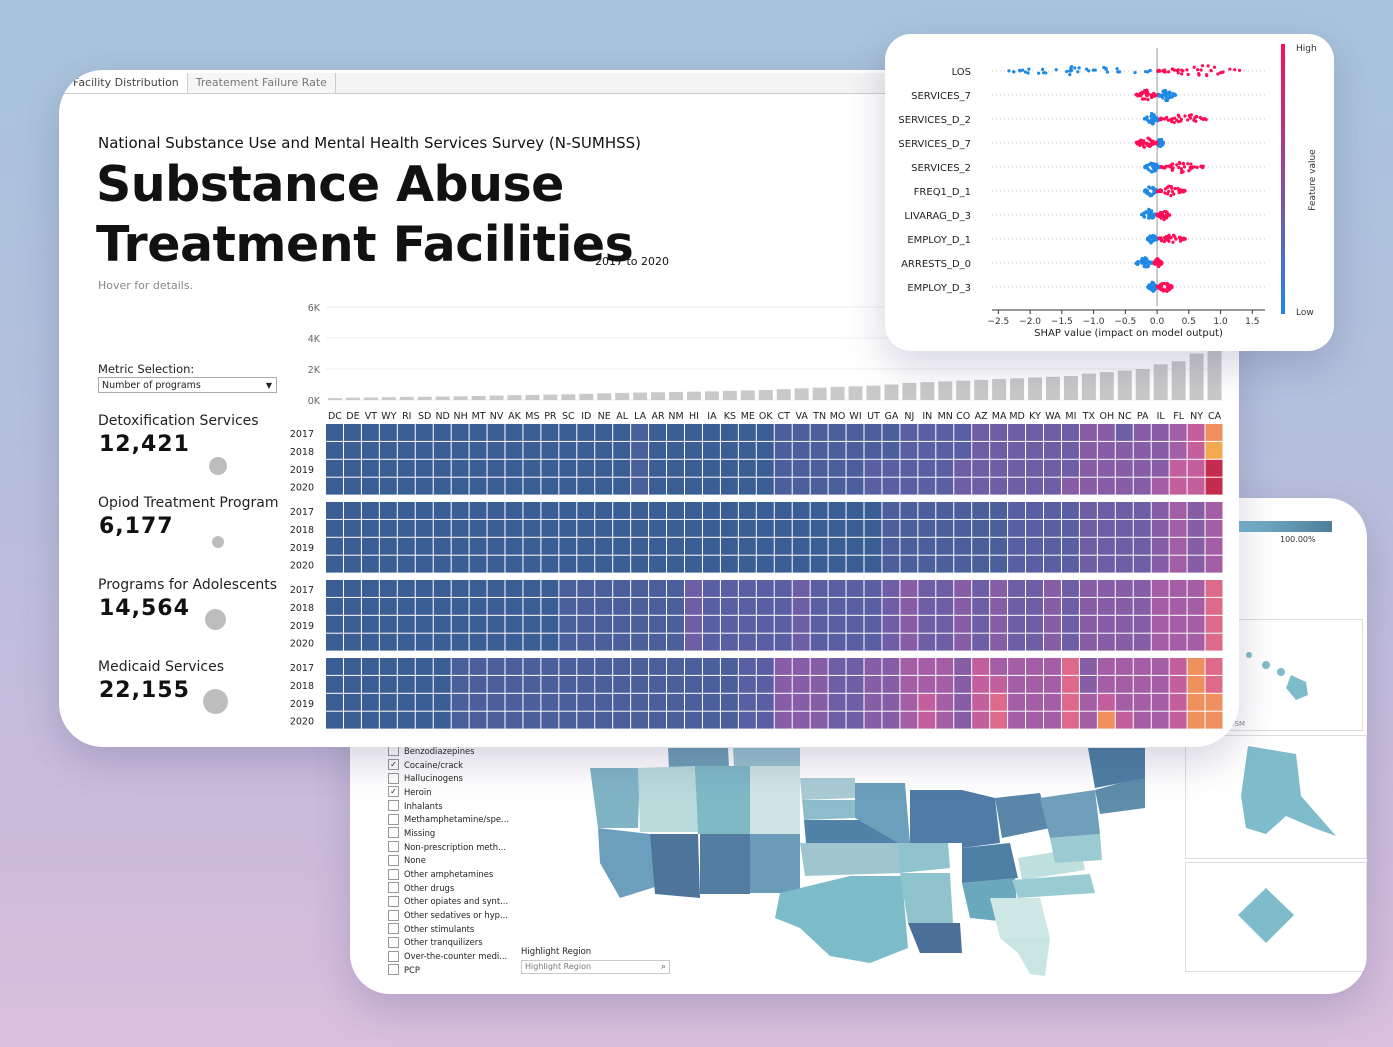 This screenshot has width=1393, height=1047. Describe the element at coordinates (747, 395) in the screenshot. I see `bar-ME` at that location.